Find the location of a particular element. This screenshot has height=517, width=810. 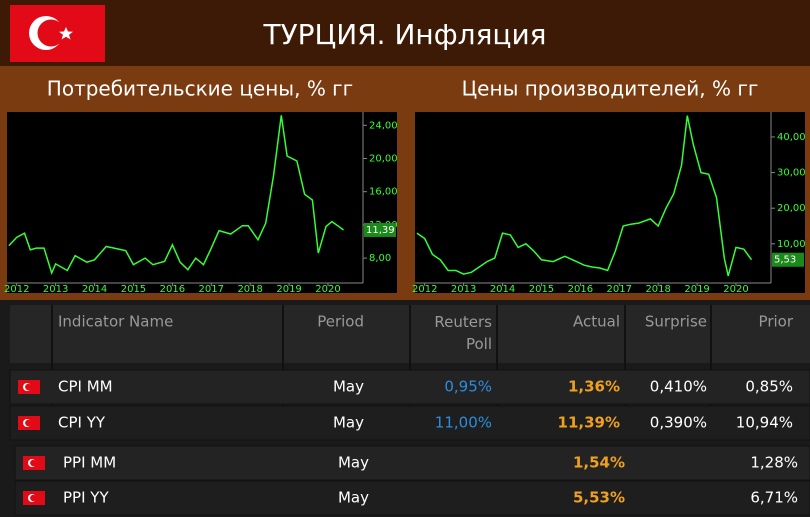

table-cell: 0,85% is located at coordinates (769, 387).